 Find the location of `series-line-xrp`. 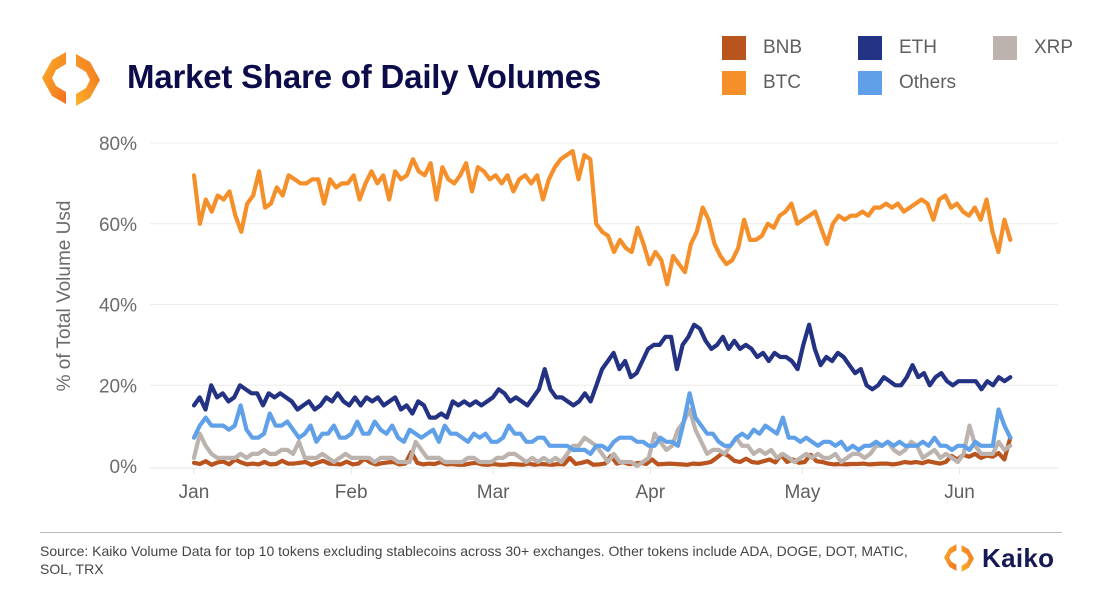

series-line-xrp is located at coordinates (602, 438).